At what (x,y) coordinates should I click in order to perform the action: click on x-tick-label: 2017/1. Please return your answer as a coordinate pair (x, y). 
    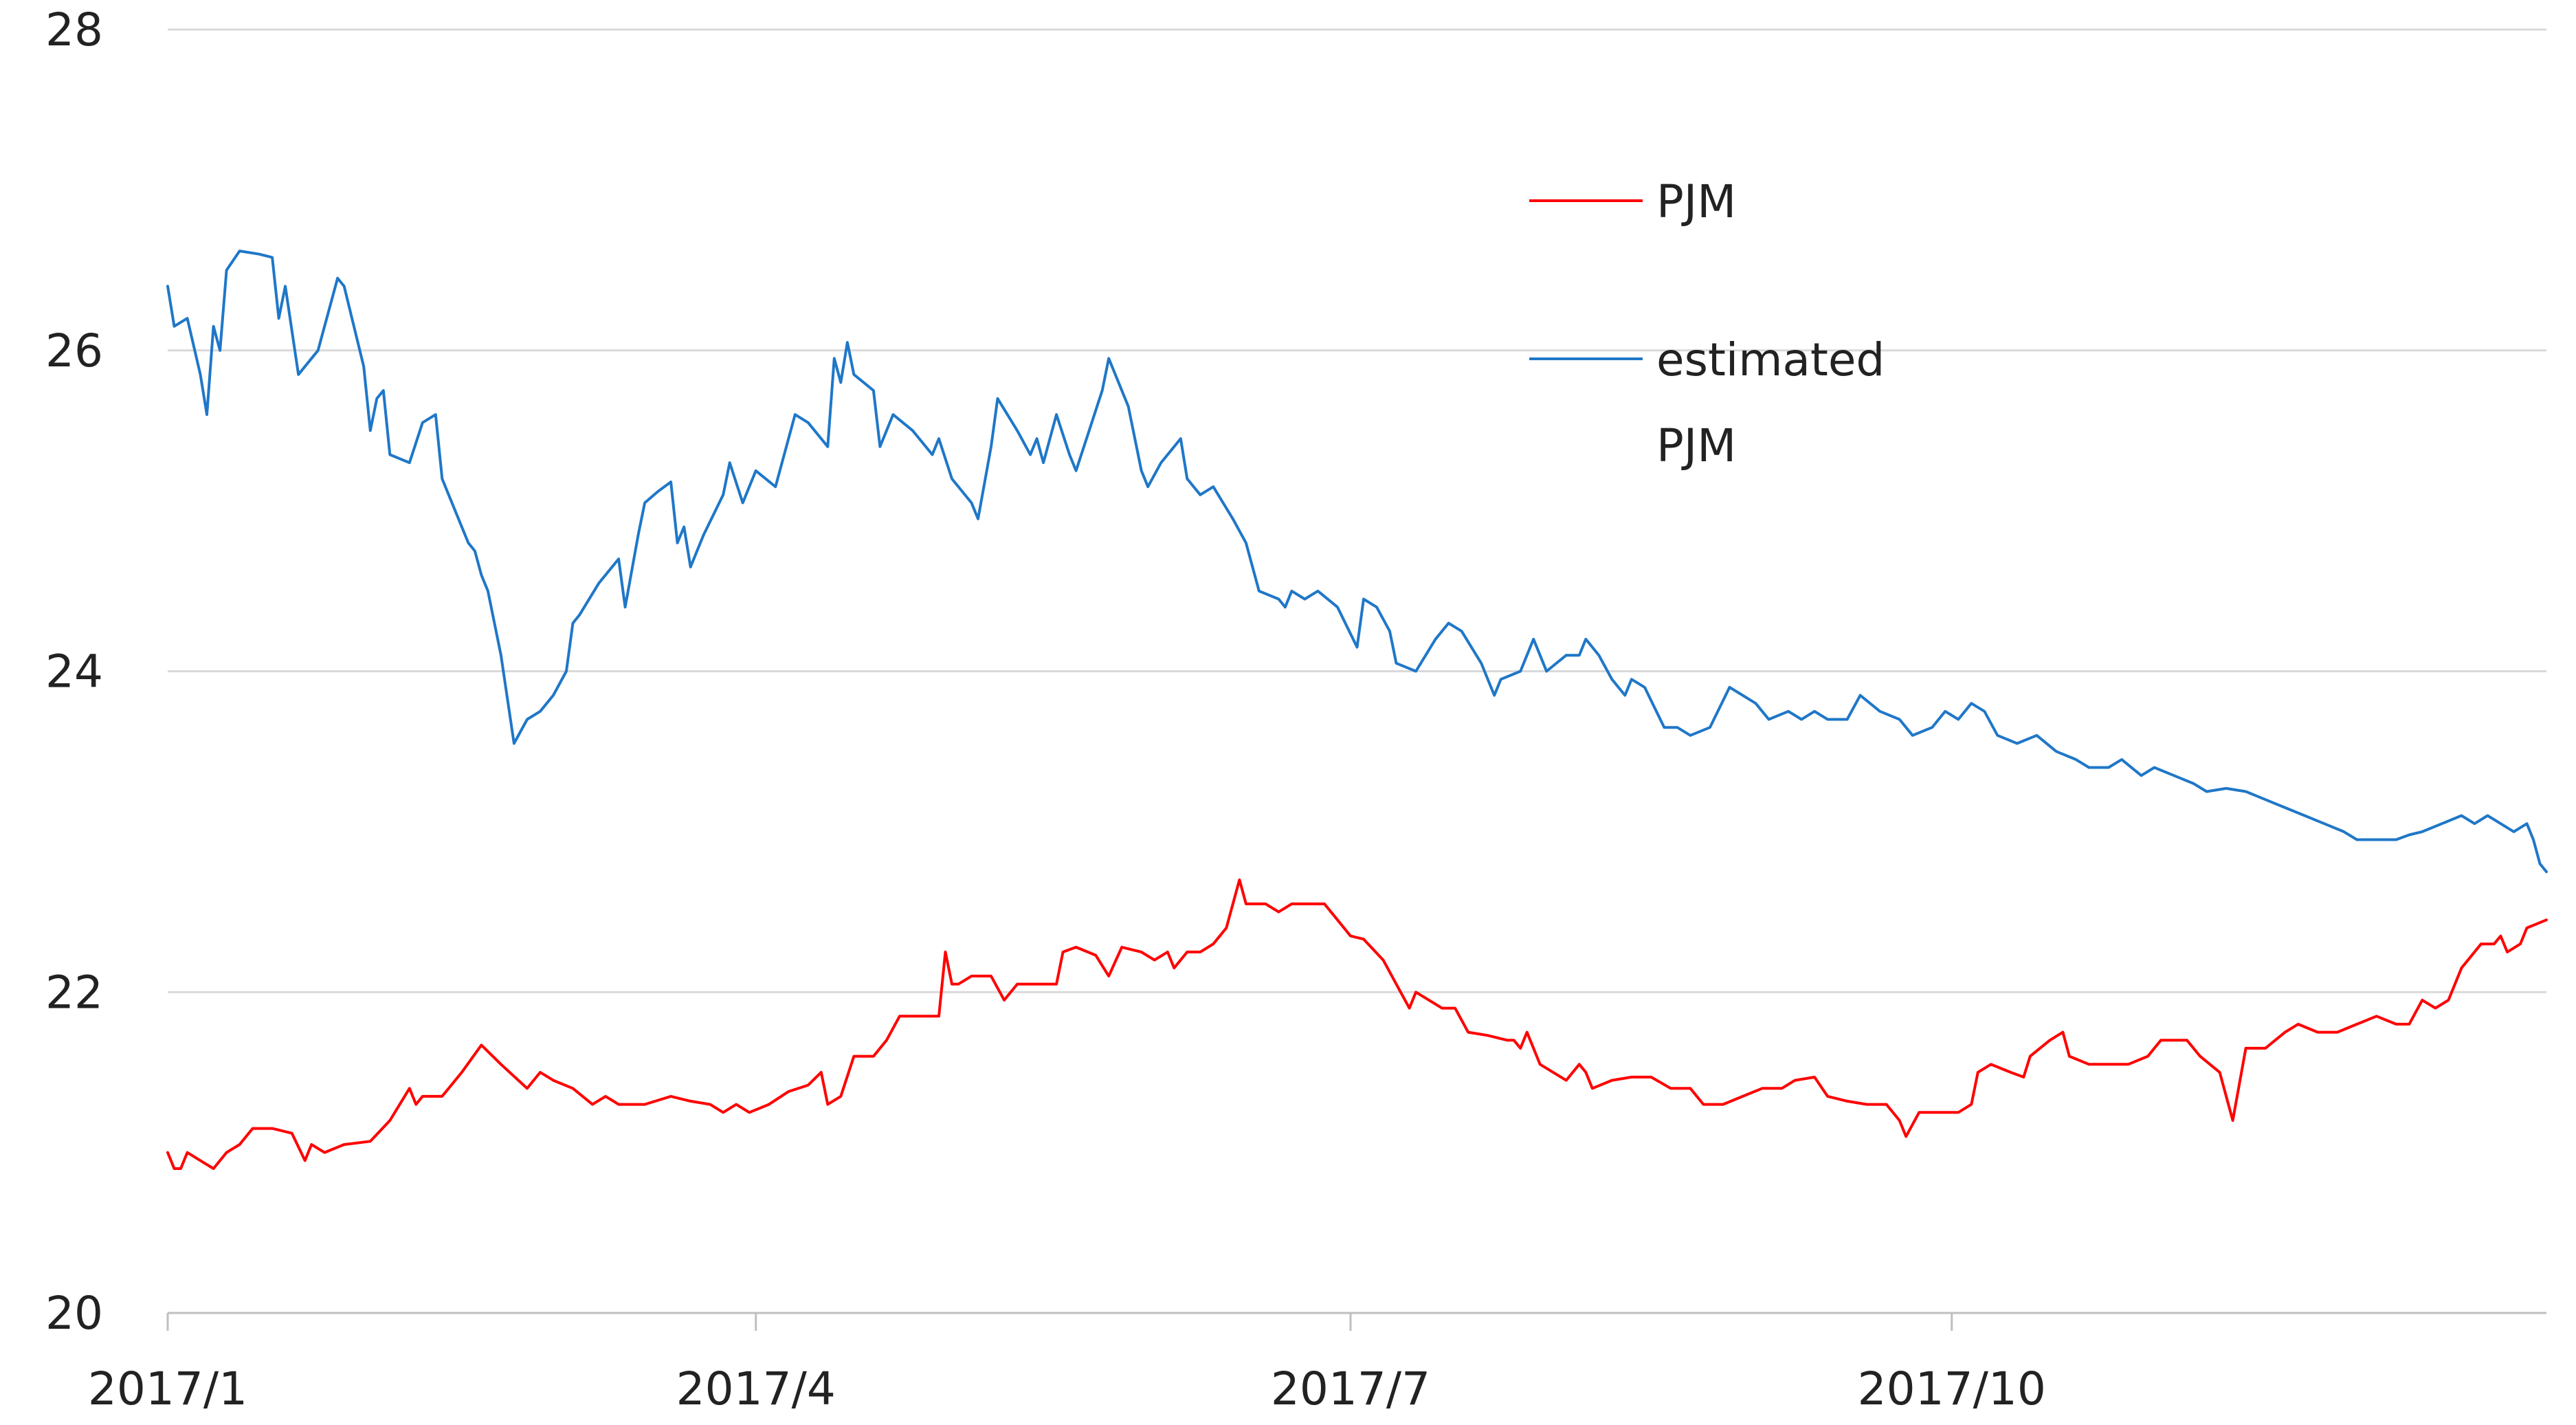
    Looking at the image, I should click on (167, 1388).